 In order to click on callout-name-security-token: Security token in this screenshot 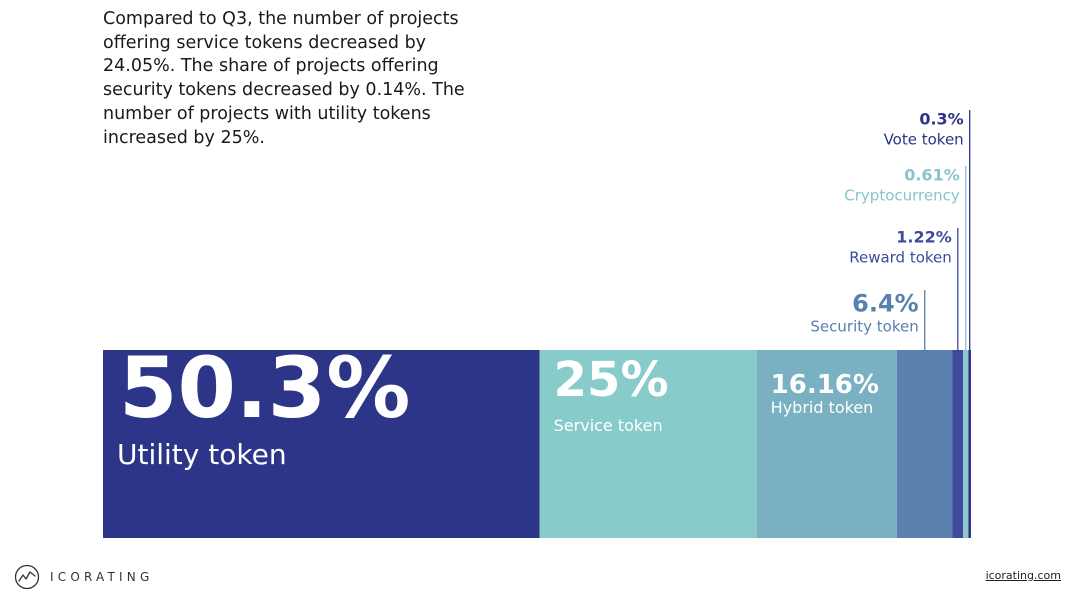, I will do `click(864, 327)`.